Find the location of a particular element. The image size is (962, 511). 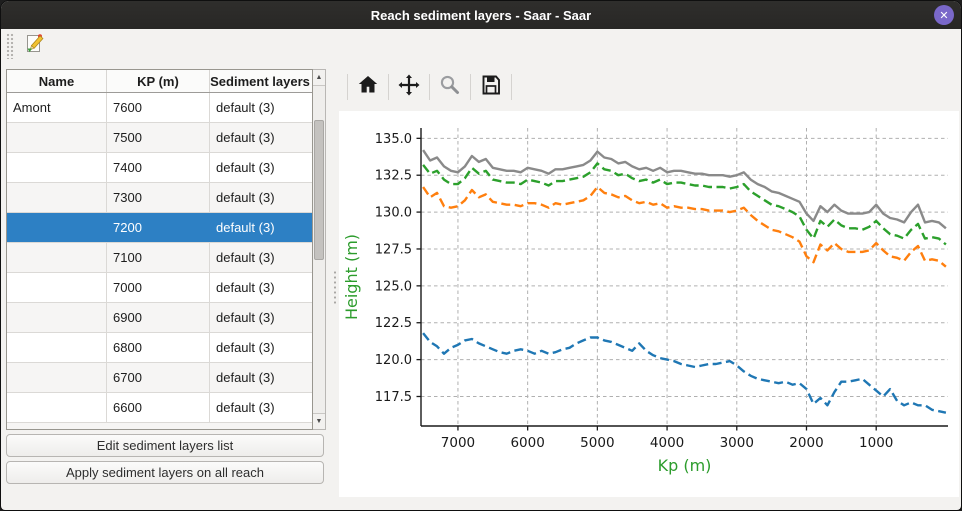

scrollbar-thumb is located at coordinates (319, 190).